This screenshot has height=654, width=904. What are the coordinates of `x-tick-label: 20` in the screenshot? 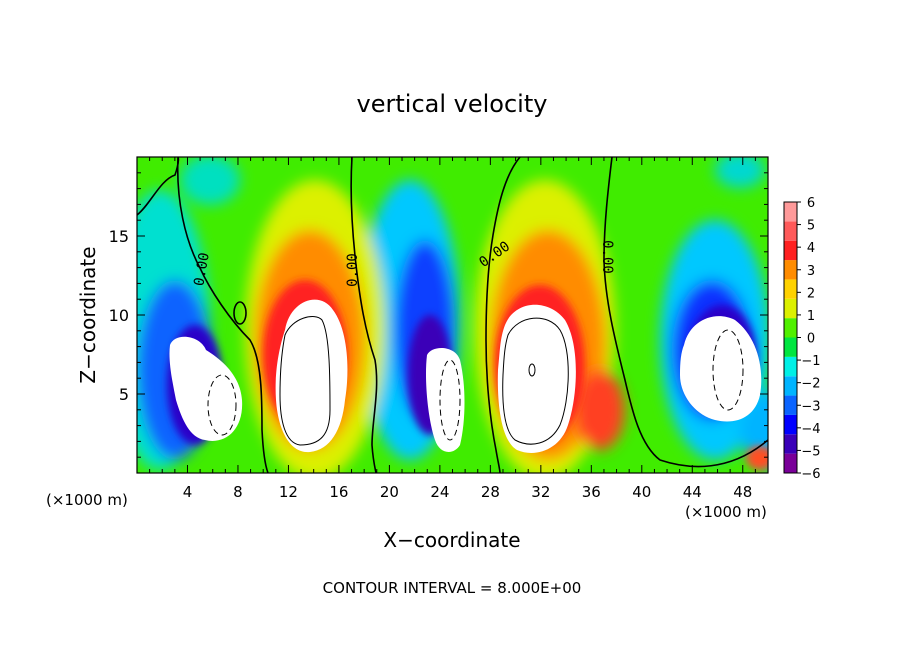 It's located at (389, 492).